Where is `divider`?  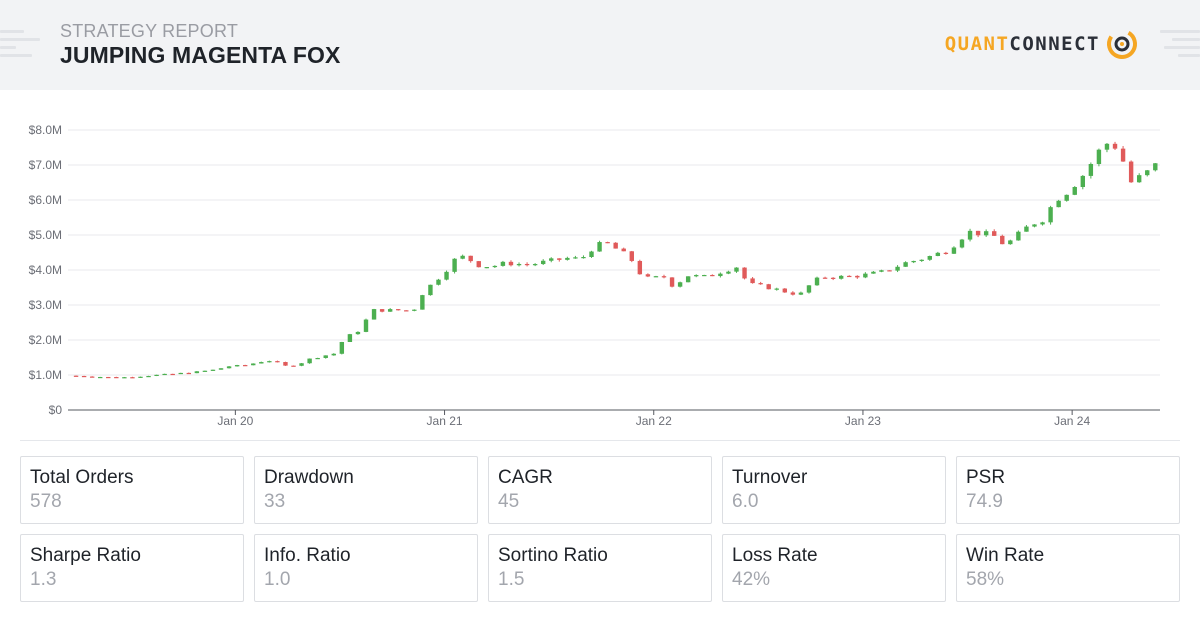
divider is located at coordinates (600, 440).